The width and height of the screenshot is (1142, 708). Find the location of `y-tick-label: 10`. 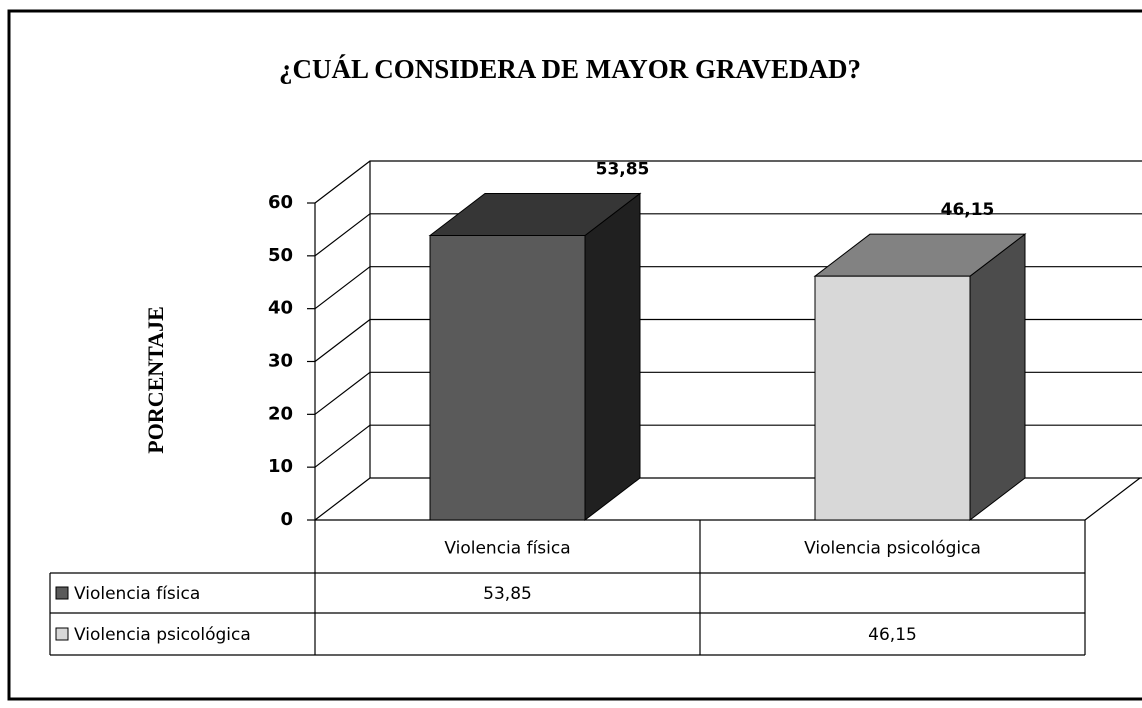

y-tick-label: 10 is located at coordinates (280, 466).